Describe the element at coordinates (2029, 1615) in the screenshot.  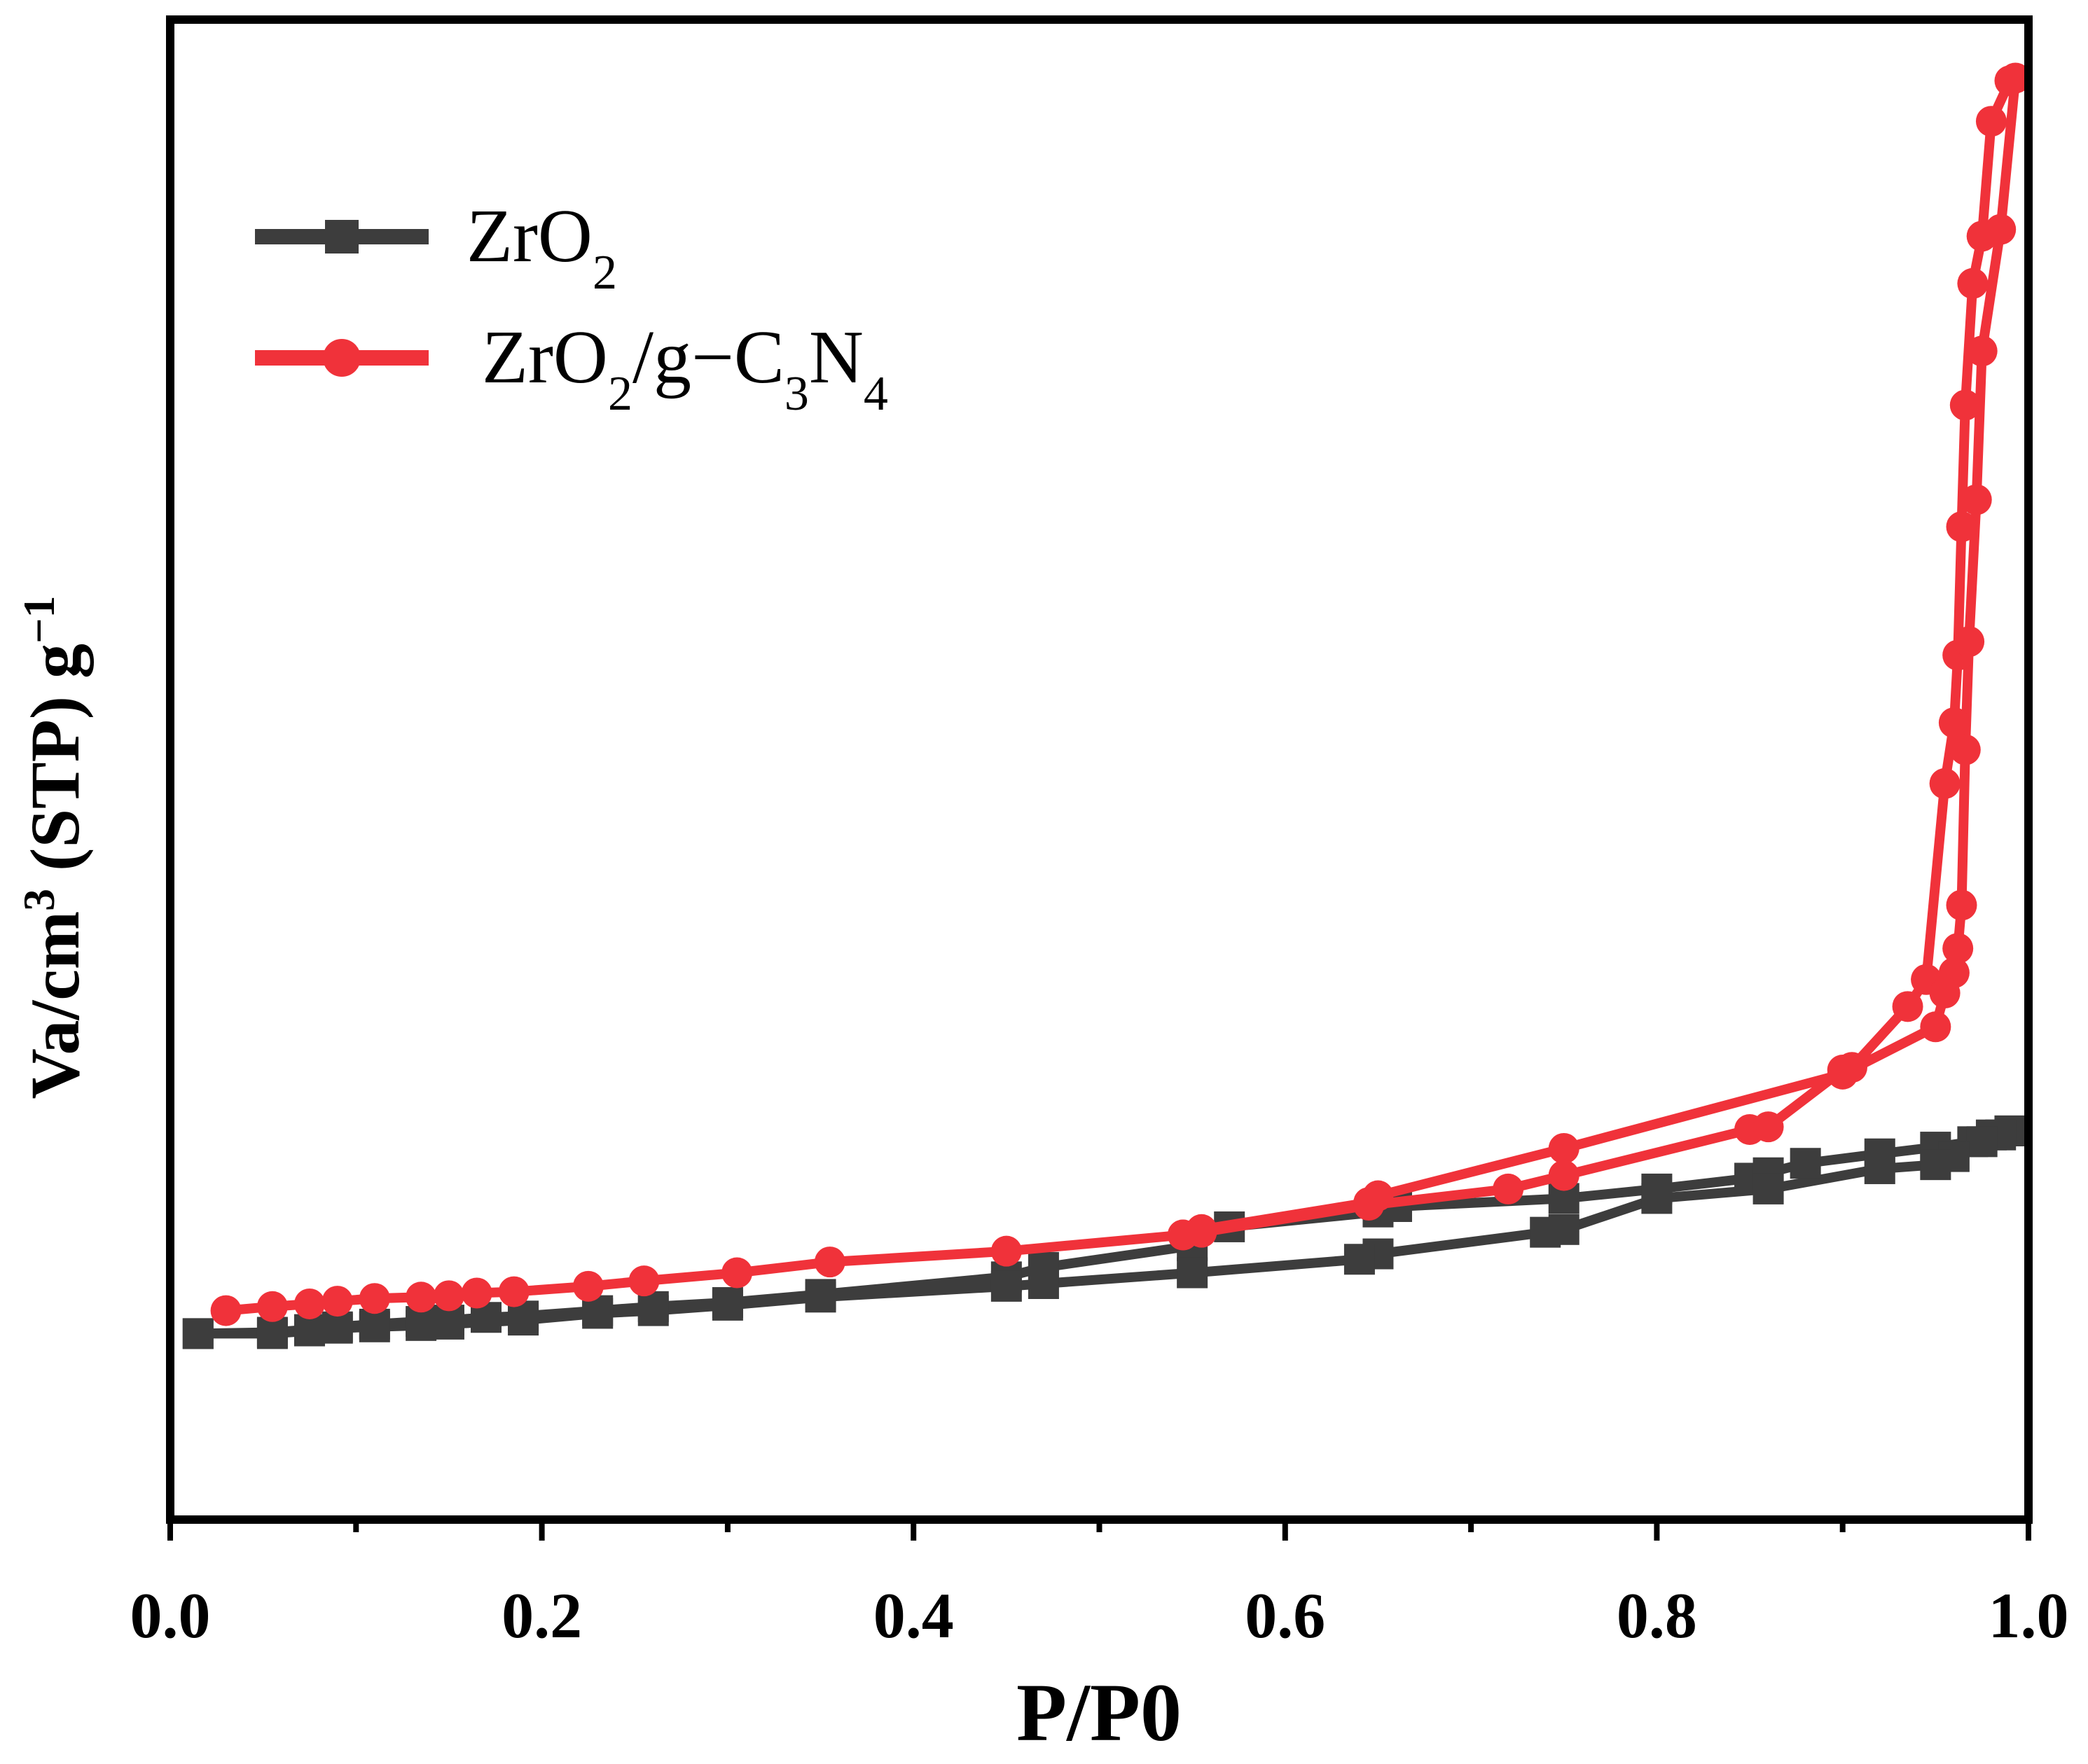
I see `x-tick-label: 1.0` at that location.